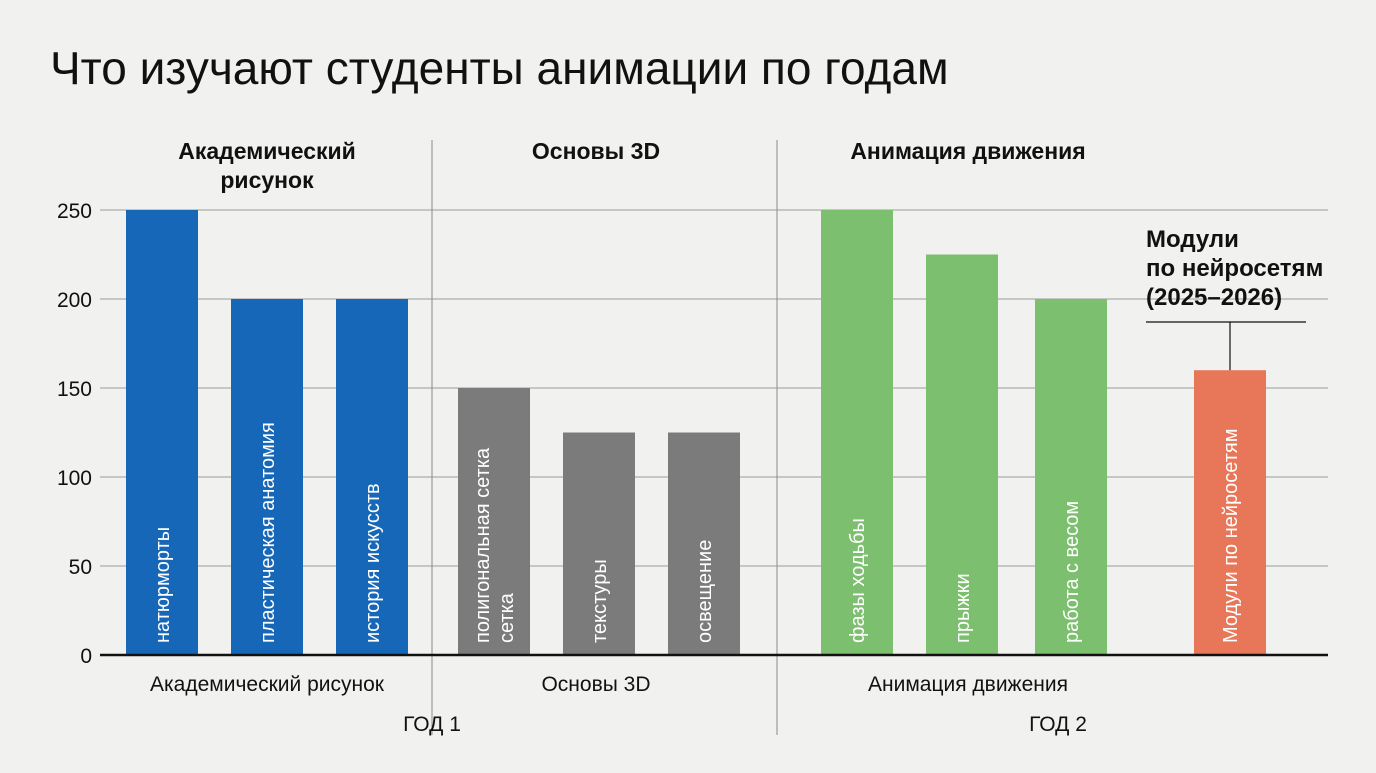 Image resolution: width=1376 pixels, height=773 pixels. Describe the element at coordinates (595, 684) in the screenshot. I see `group-axis-label: Основы 3D` at that location.